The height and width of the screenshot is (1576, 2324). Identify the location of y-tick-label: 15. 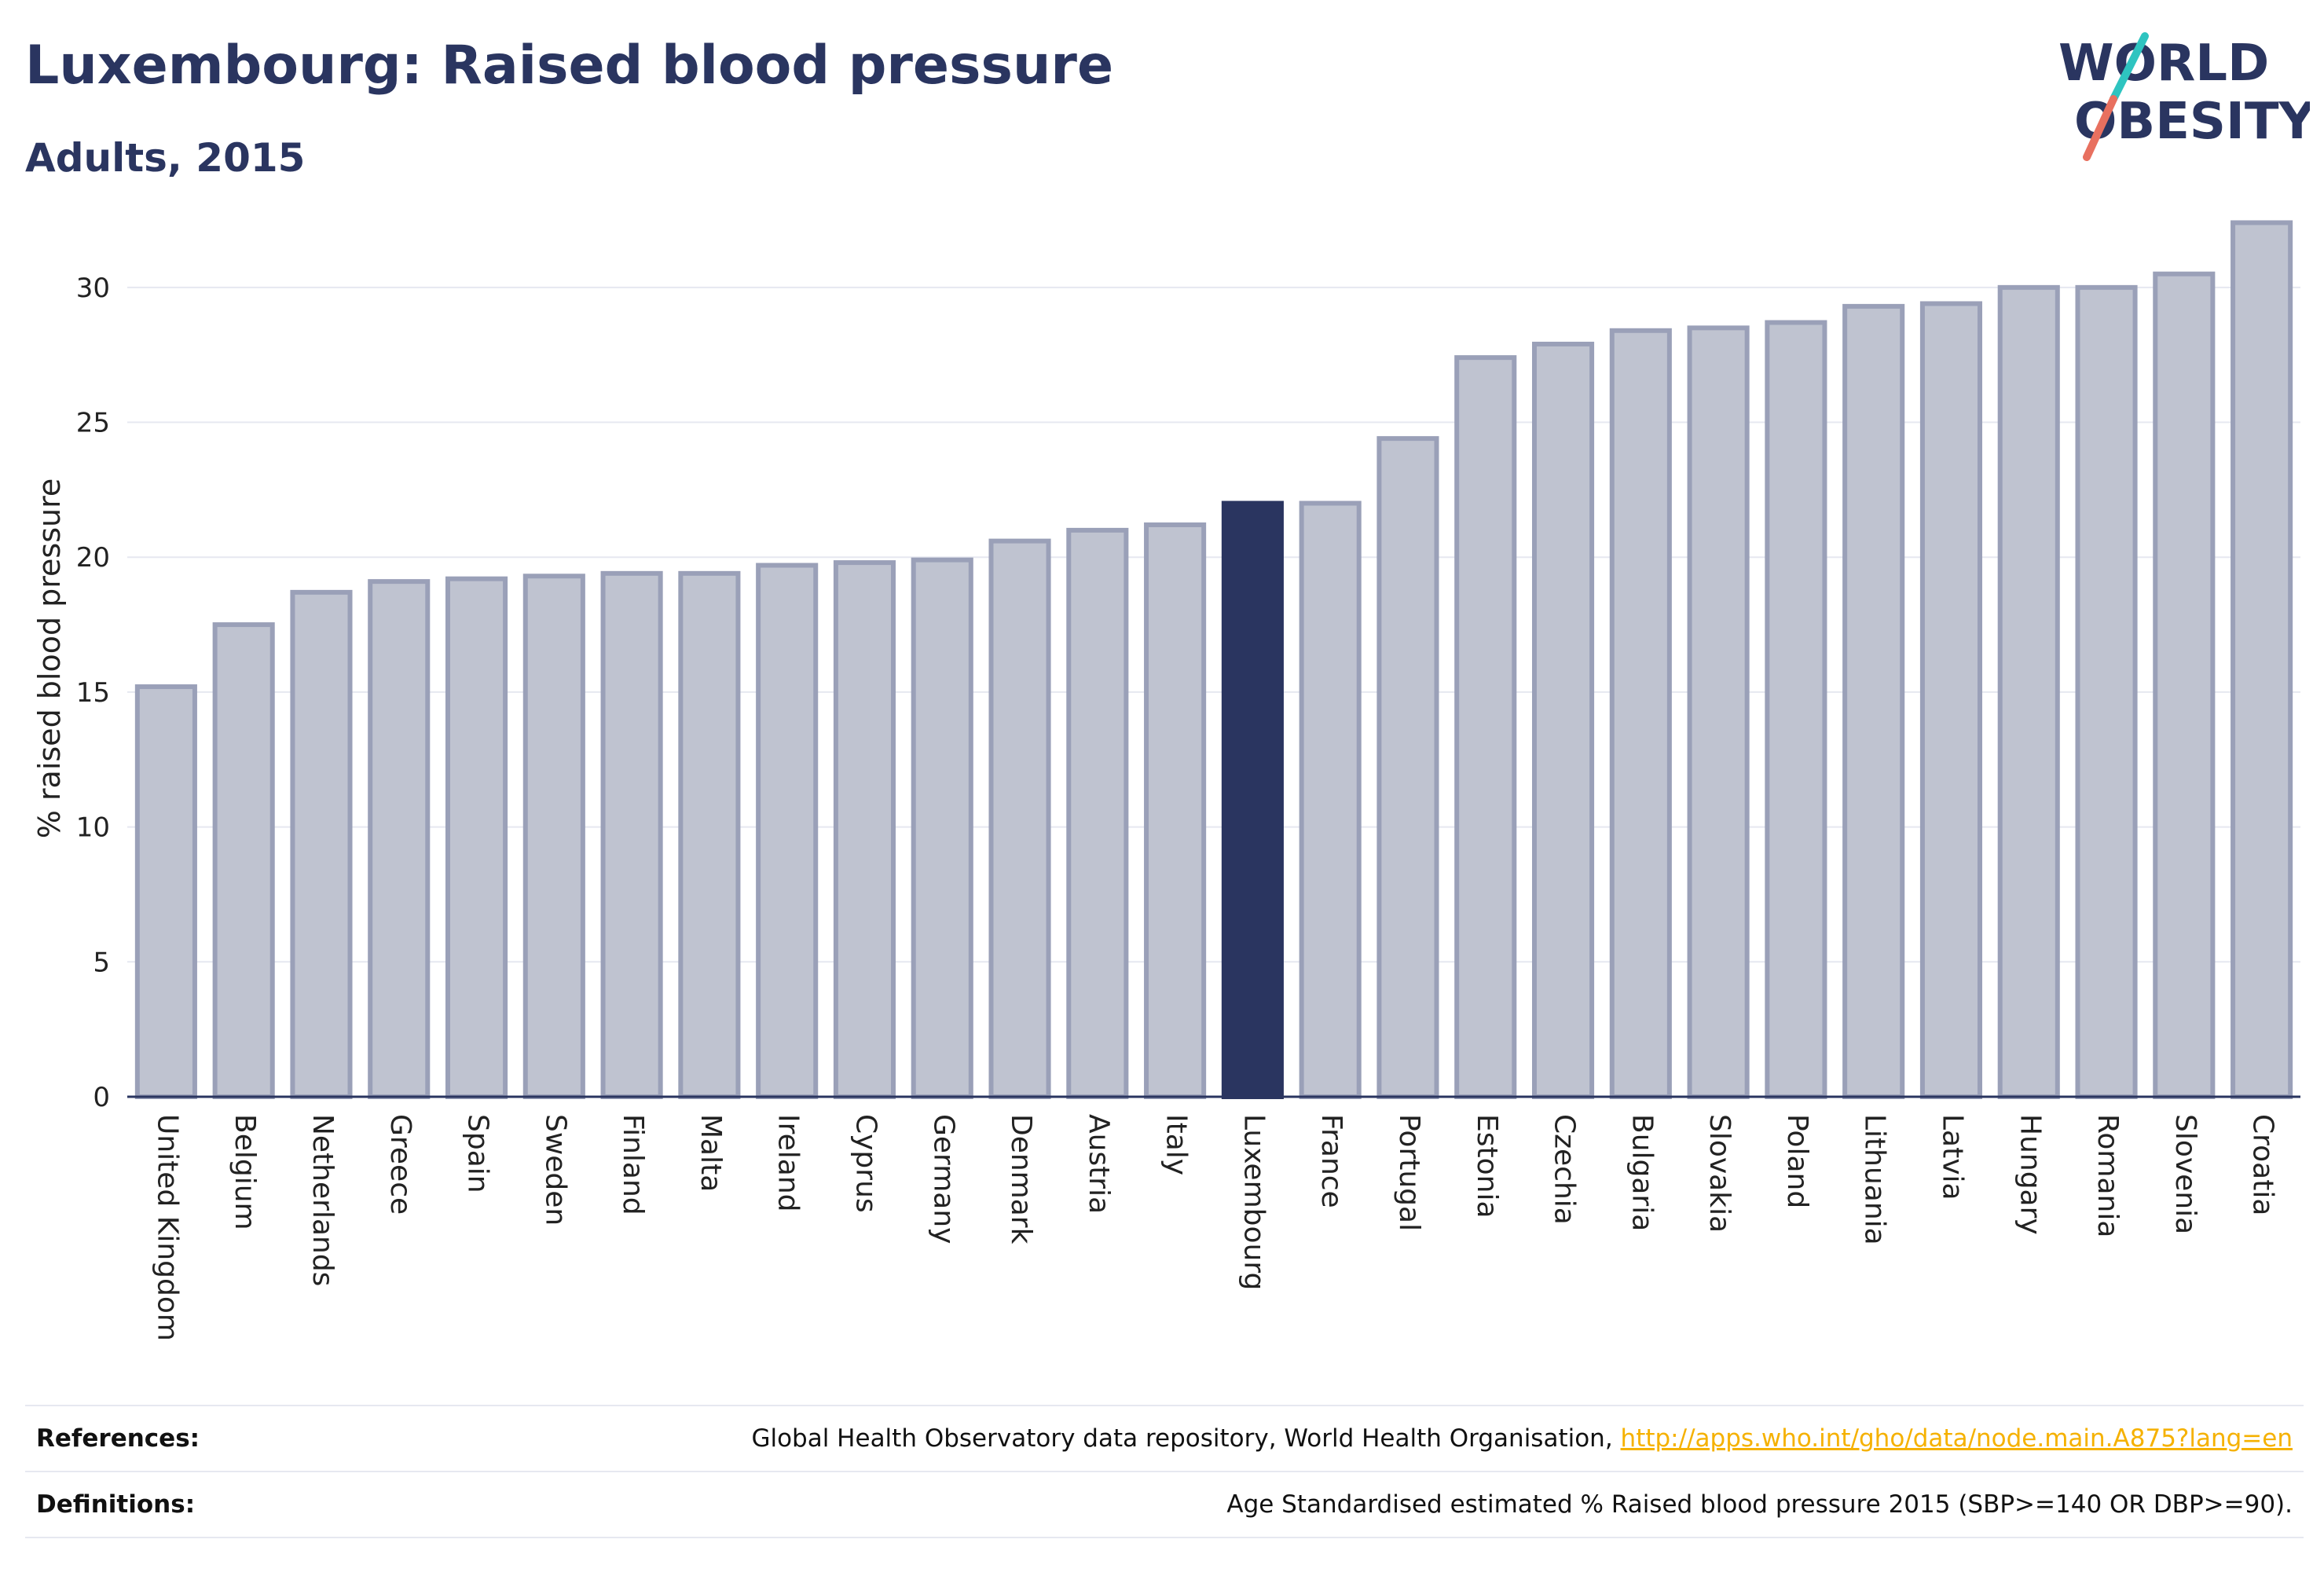
(93, 693).